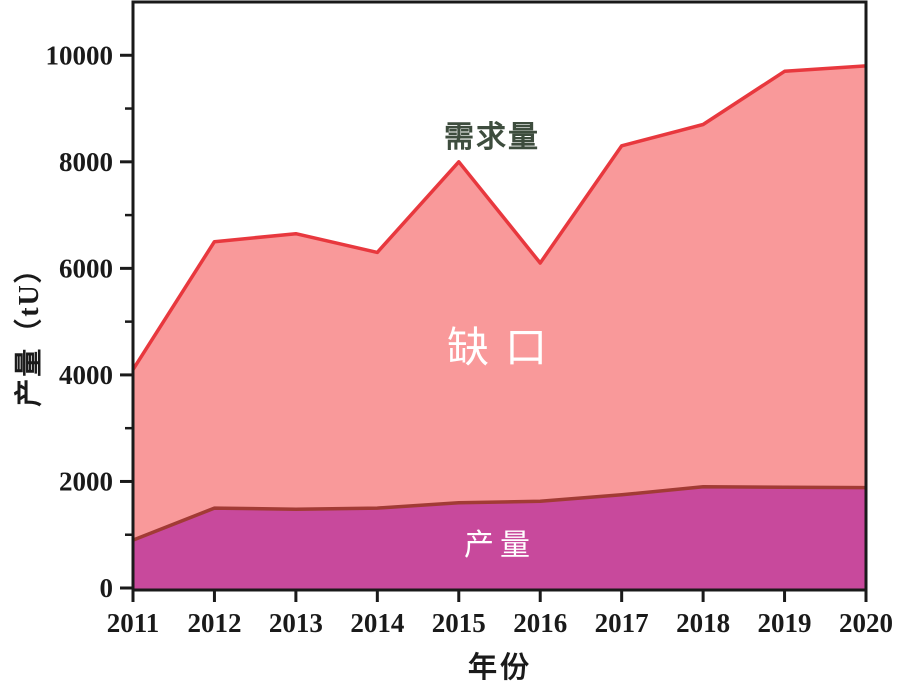 The image size is (897, 693). Describe the element at coordinates (500, 545) in the screenshot. I see `production-area-label: 产量` at that location.